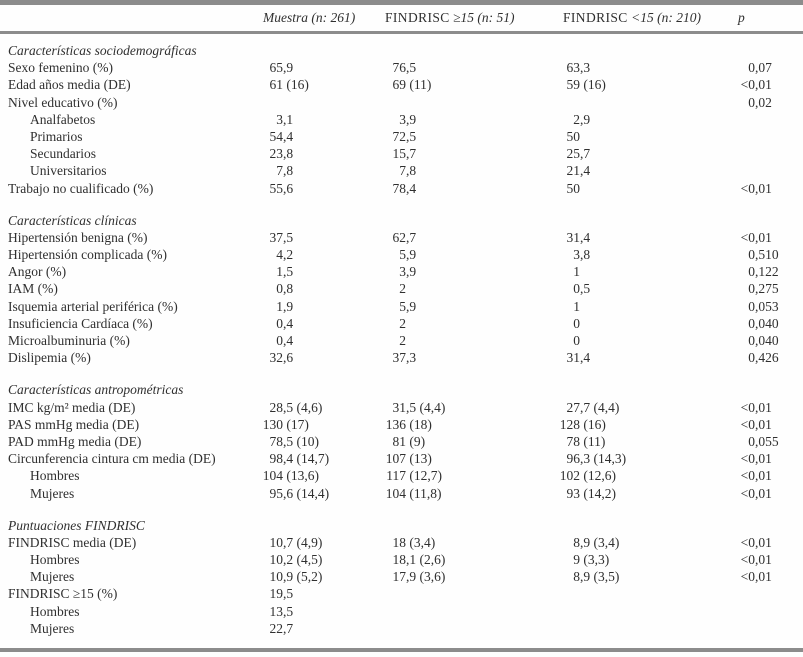 The image size is (803, 657). I want to click on value-cell: 21,4, so click(575, 170).